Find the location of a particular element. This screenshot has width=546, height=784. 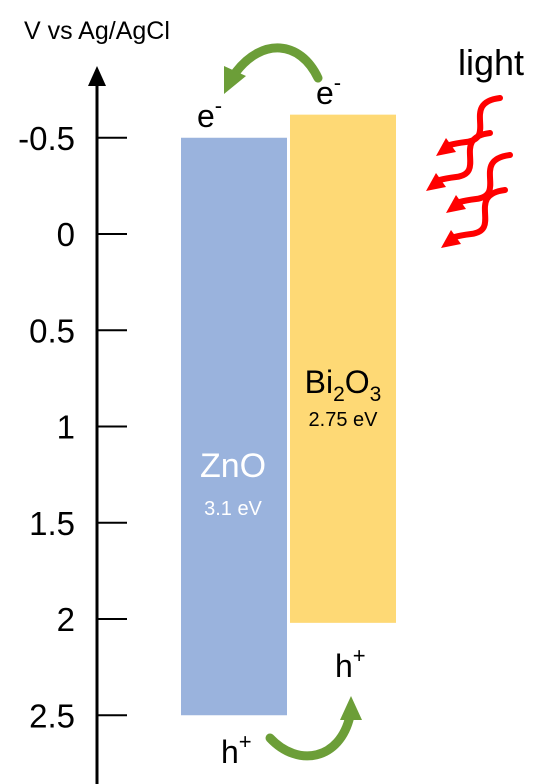

tick-label: 0.5 is located at coordinates (52, 330).